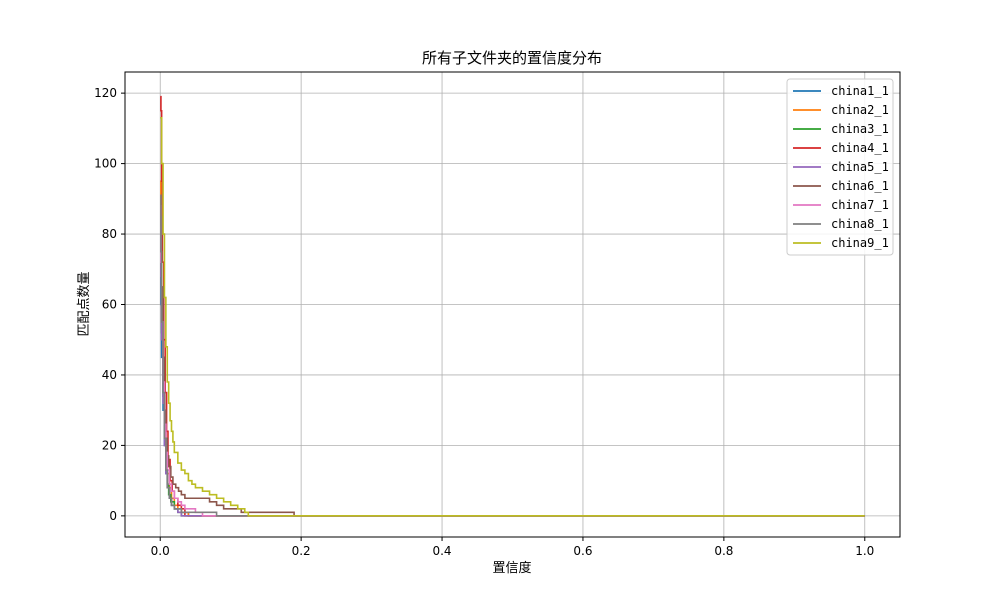  What do you see at coordinates (723, 551) in the screenshot?
I see `x-tick-label: 0.8` at bounding box center [723, 551].